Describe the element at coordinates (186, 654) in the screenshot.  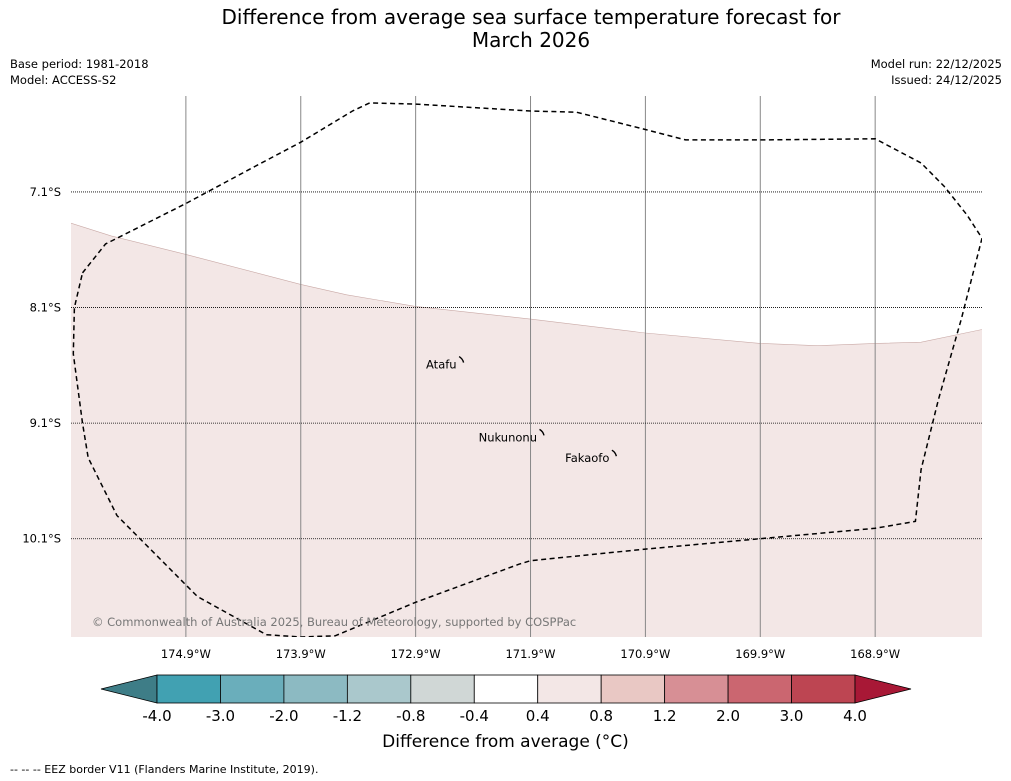
I see `lon-tick-label-0: 174.9°W` at that location.